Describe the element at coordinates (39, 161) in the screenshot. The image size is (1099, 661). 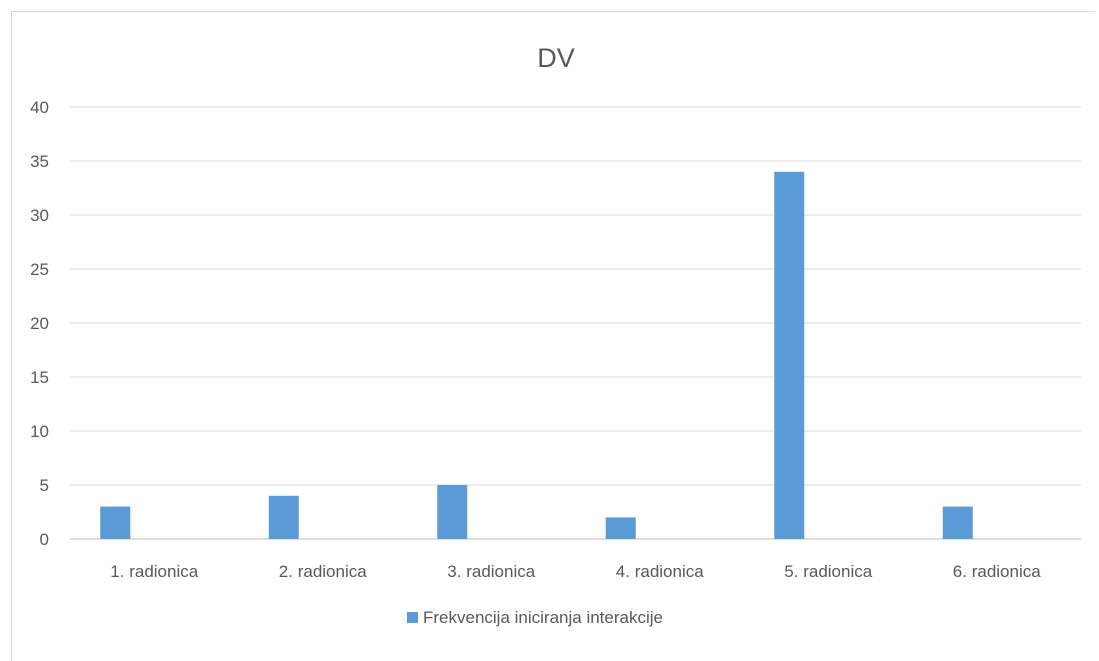
I see `y-tick-label: 35` at that location.